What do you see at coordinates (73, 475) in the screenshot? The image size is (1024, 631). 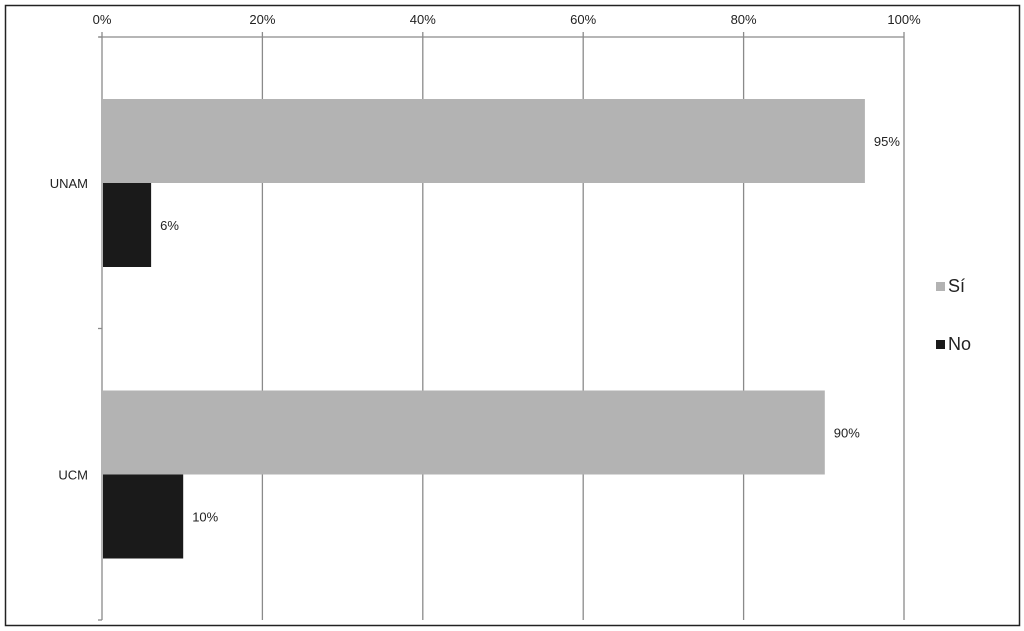 I see `y-tick-label: UCM` at bounding box center [73, 475].